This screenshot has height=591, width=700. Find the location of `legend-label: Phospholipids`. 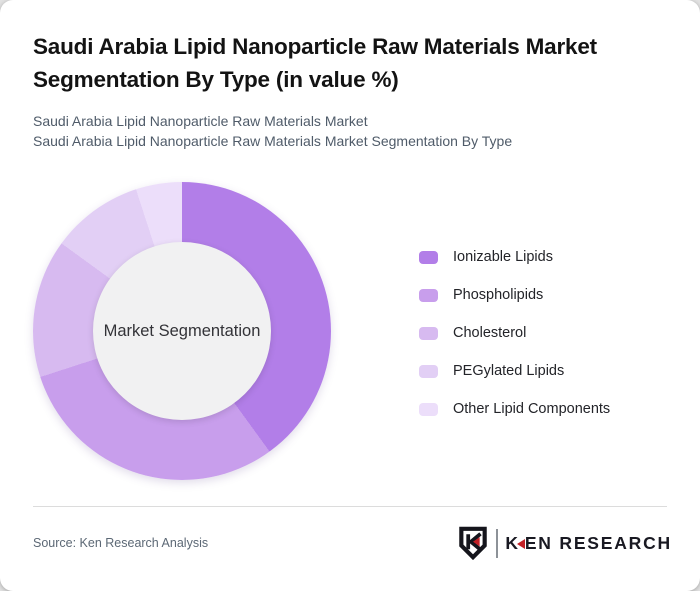

legend-label: Phospholipids is located at coordinates (498, 295).